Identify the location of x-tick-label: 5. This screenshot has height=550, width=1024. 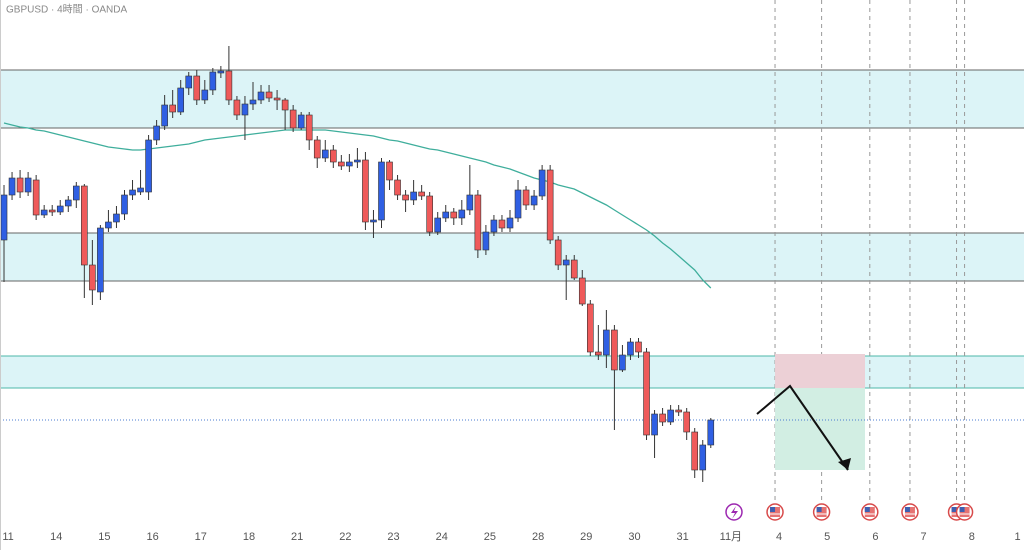
(827, 537).